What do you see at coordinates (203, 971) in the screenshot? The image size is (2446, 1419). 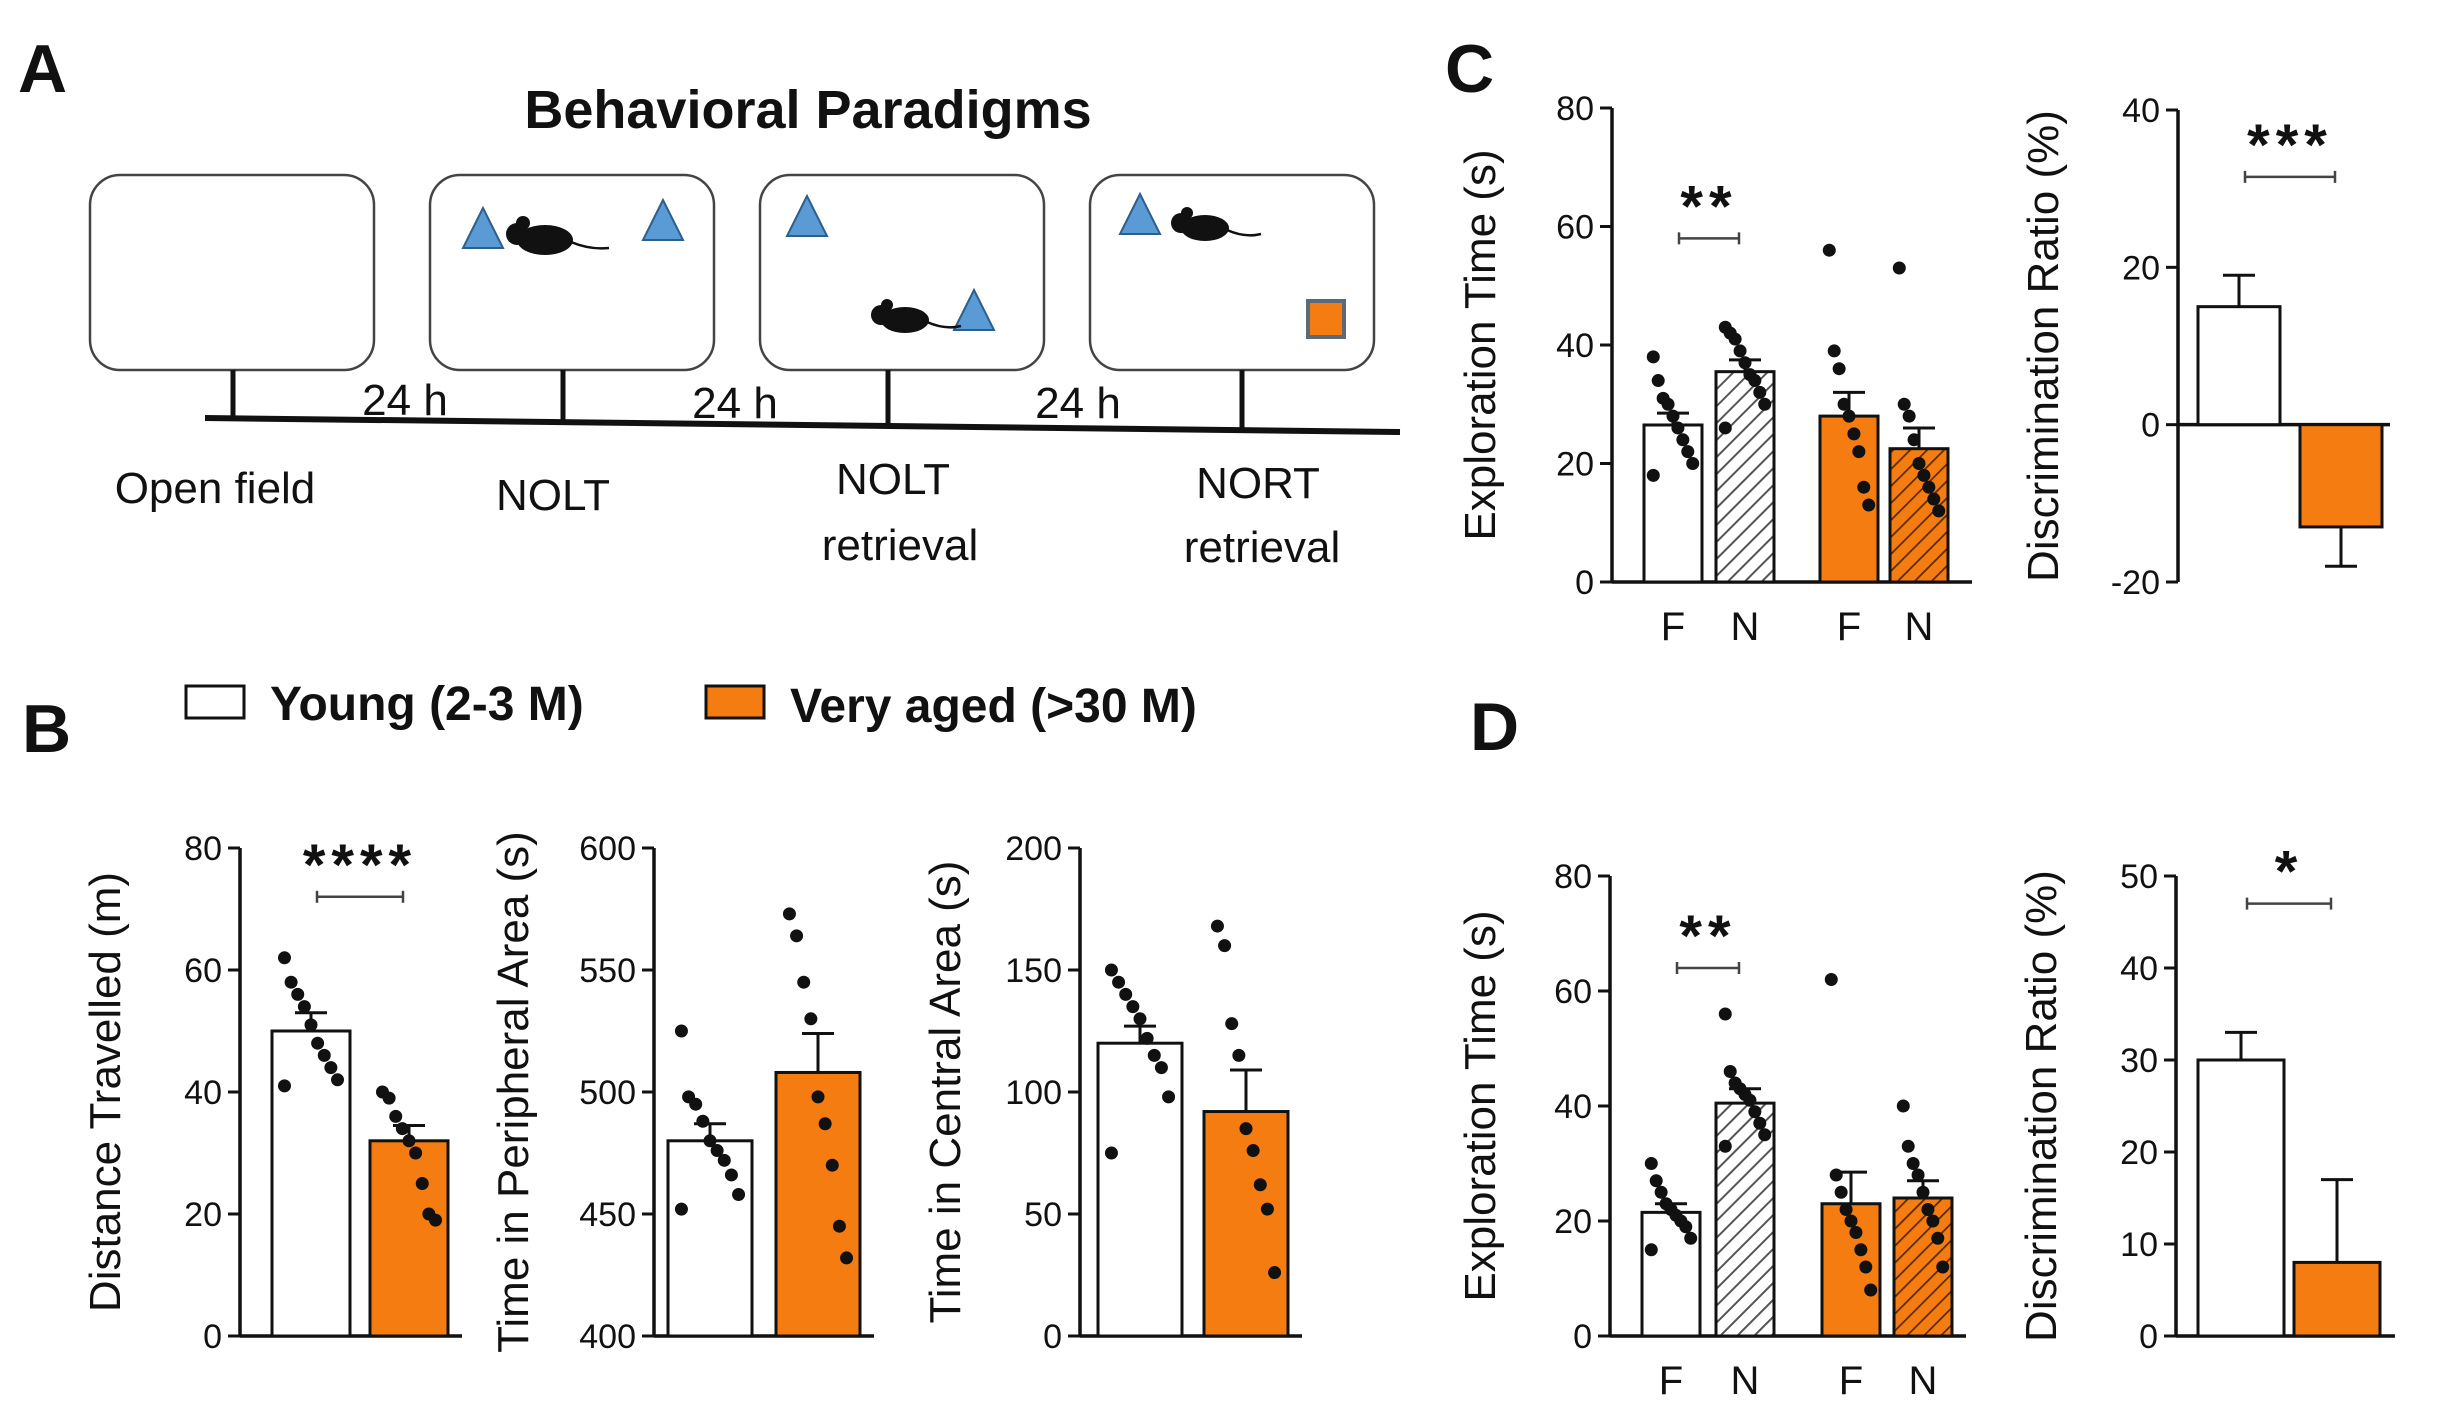 I see `y-tick-label: 60` at bounding box center [203, 971].